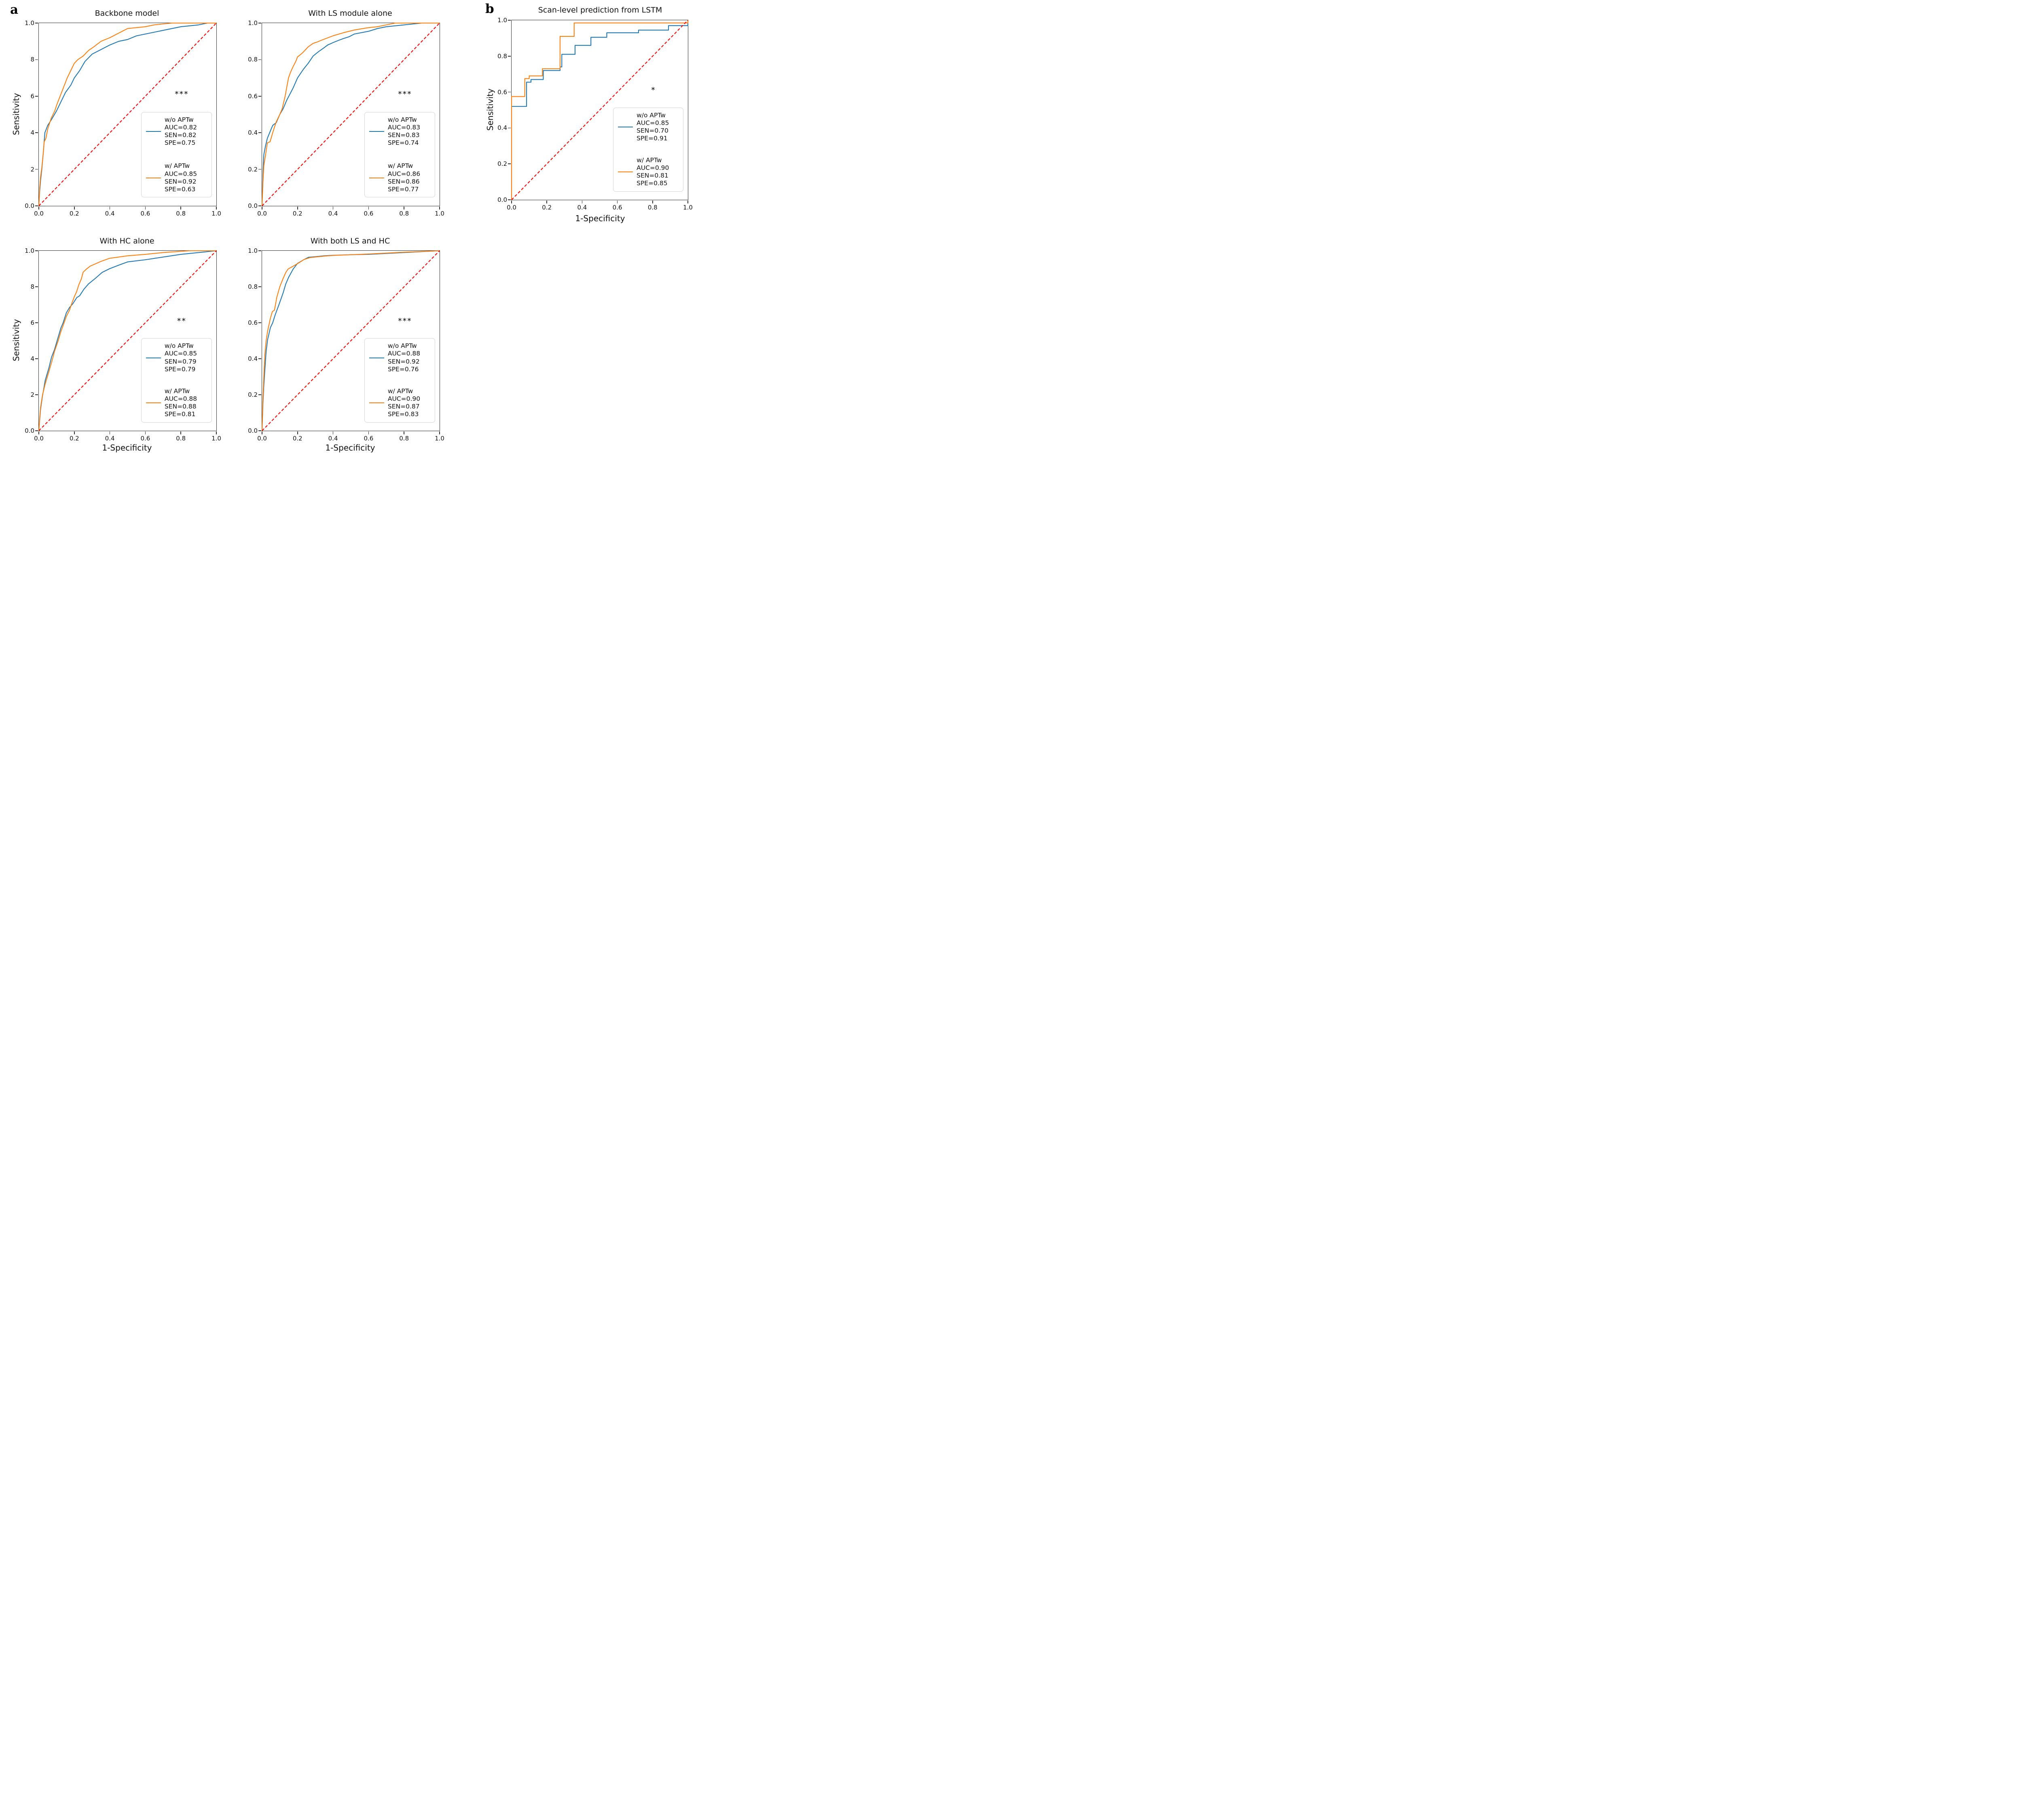  Describe the element at coordinates (180, 369) in the screenshot. I see `legend-spe: SPE=0.79` at that location.